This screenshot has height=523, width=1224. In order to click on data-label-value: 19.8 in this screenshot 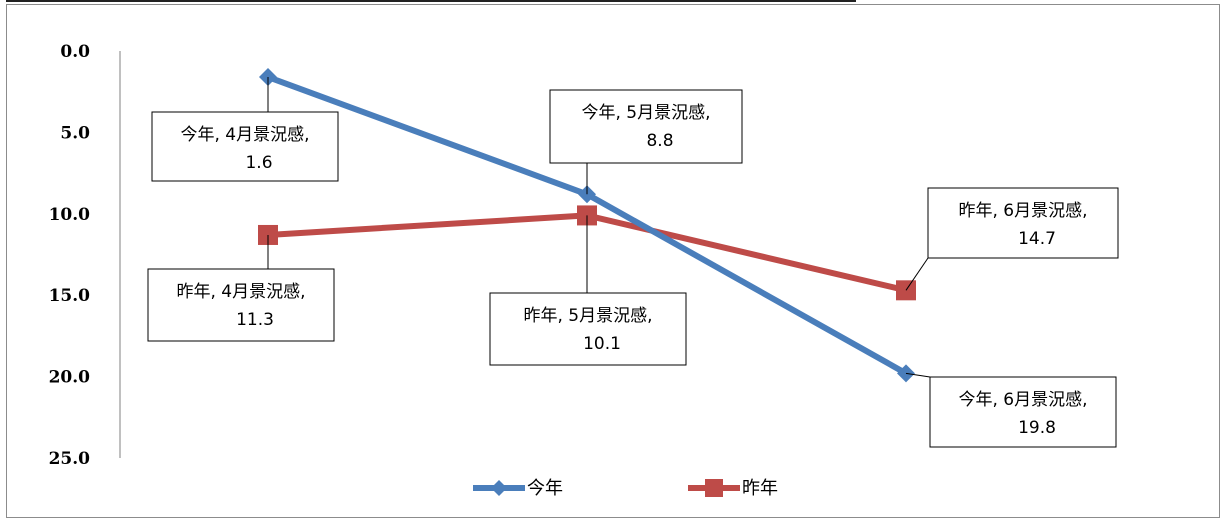, I will do `click(1037, 428)`.